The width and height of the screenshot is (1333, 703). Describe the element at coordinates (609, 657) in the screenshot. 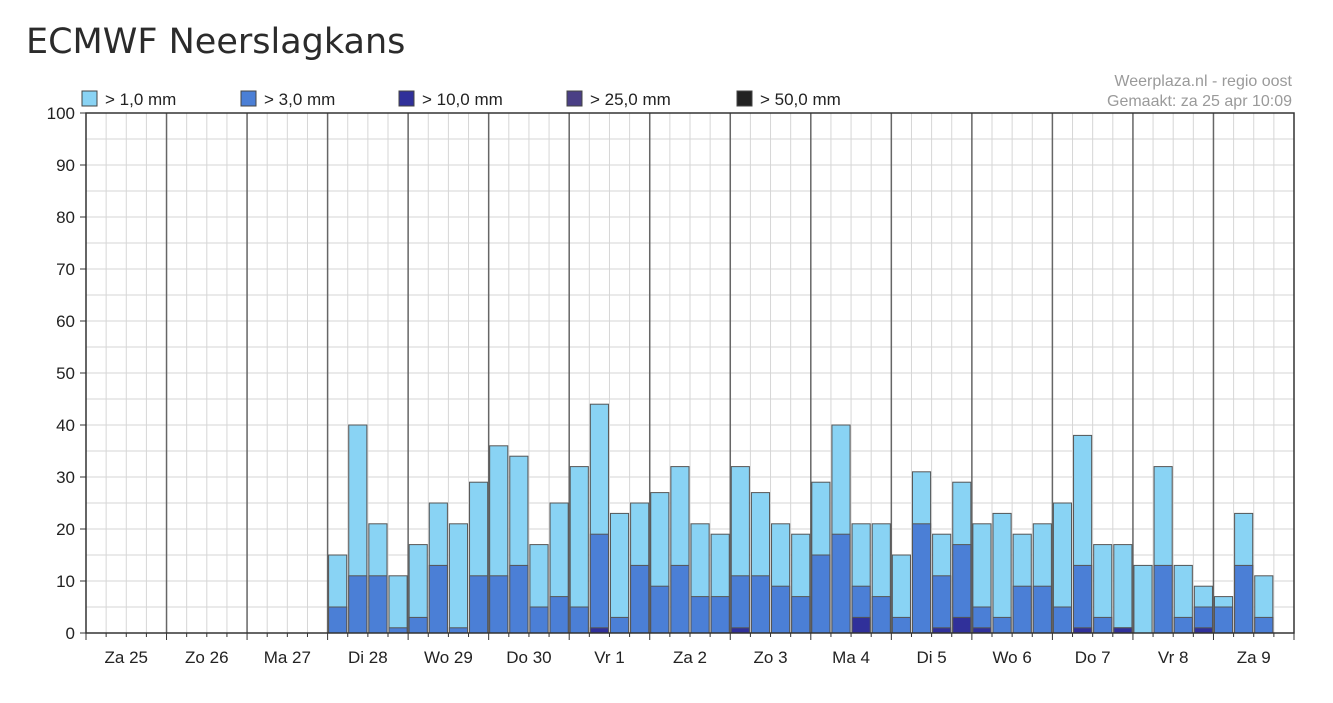

I see `x-tick-label: Vr 1` at that location.